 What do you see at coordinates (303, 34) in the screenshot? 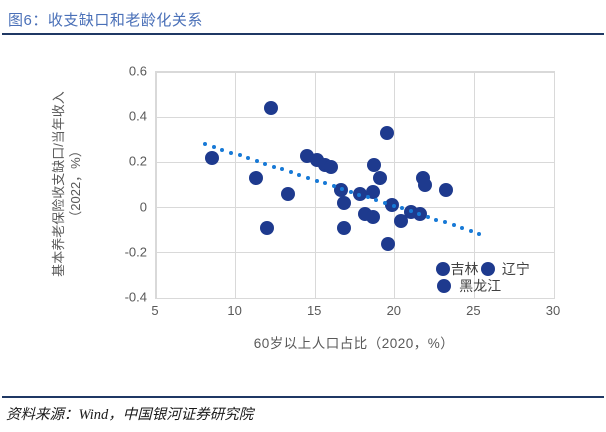
I see `title-divider` at bounding box center [303, 34].